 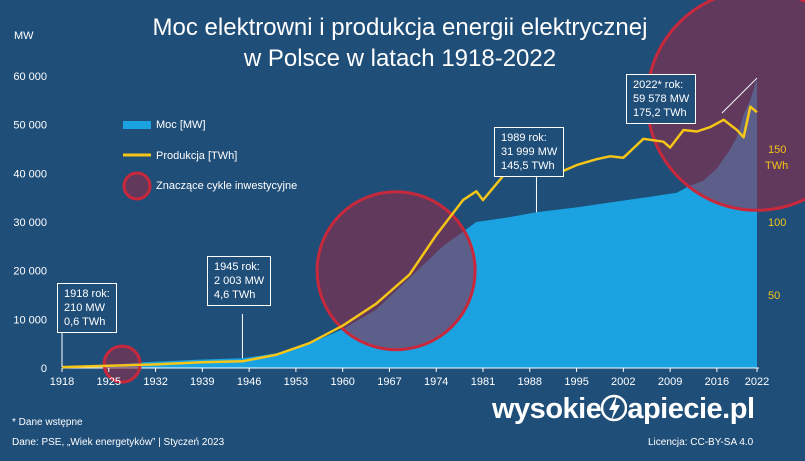 I want to click on callout-1989-line: 145,5 TWh, so click(x=528, y=166).